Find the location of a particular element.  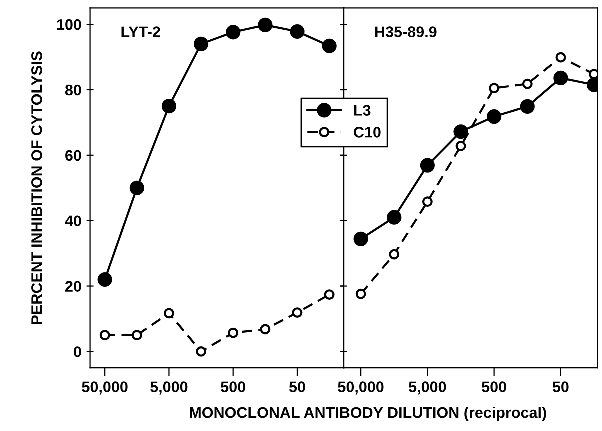

y-tick-label: 0 is located at coordinates (78, 352).